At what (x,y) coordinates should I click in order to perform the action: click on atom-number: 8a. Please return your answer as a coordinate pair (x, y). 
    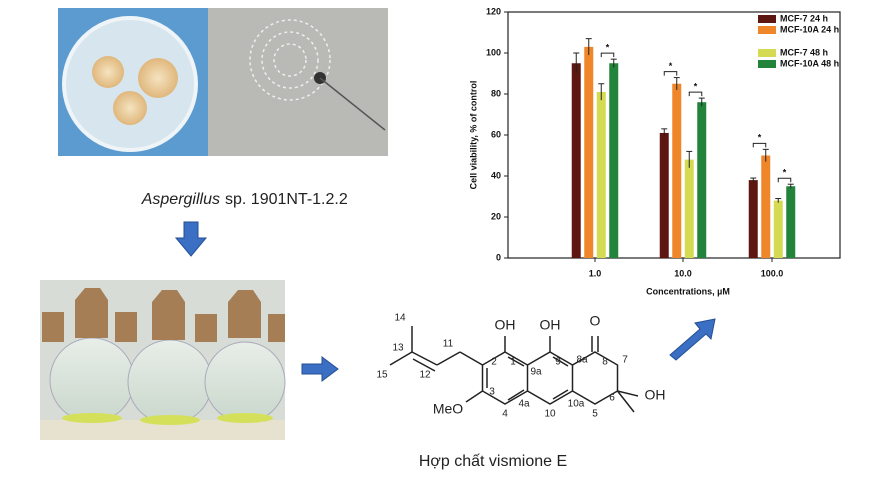
    Looking at the image, I should click on (582, 360).